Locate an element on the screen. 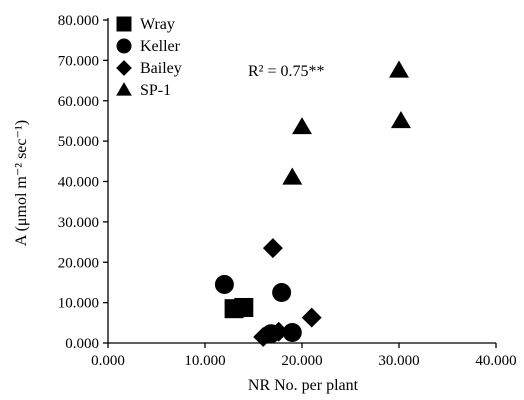 The image size is (524, 400). x-axis-label: NR No. per plant is located at coordinates (303, 385).